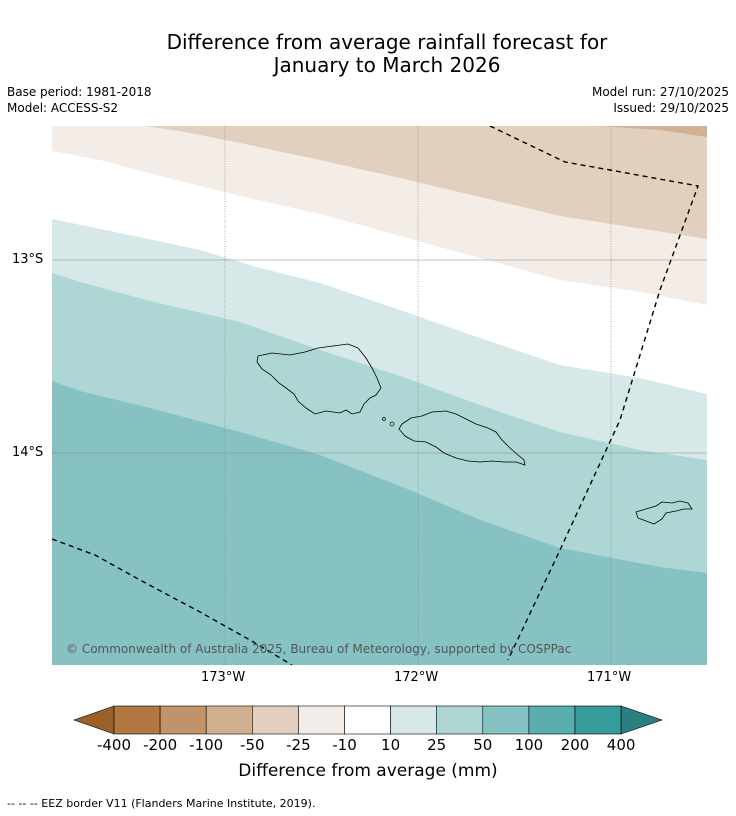 This screenshot has height=816, width=736. Describe the element at coordinates (298, 745) in the screenshot. I see `colorbar-tick-label: -25` at that location.